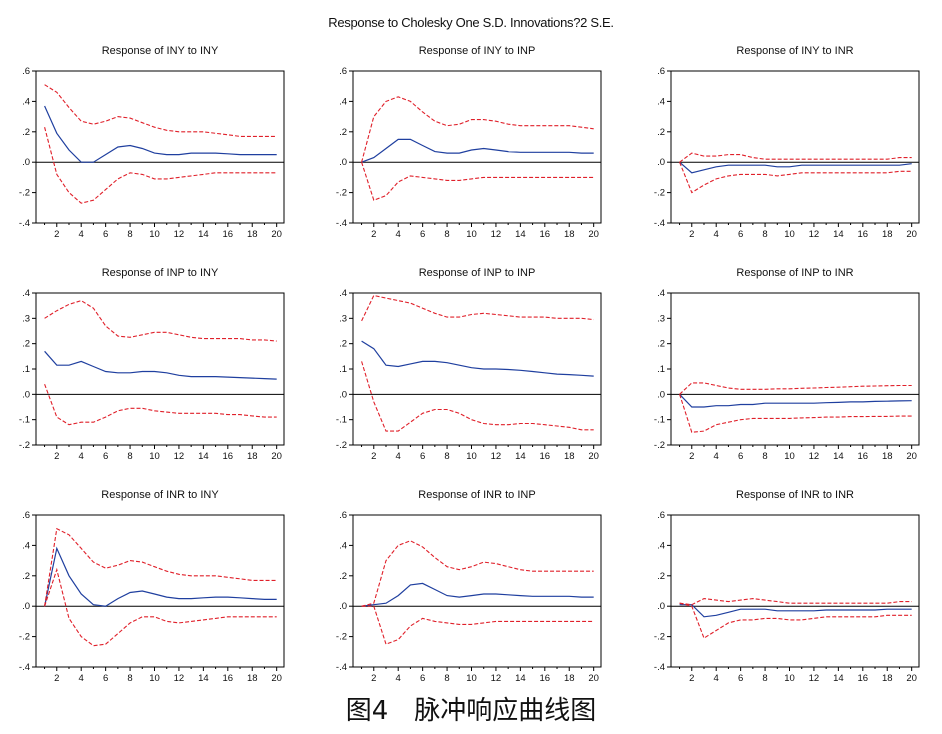  What do you see at coordinates (160, 495) in the screenshot?
I see `panel-title: Response of INR to INY` at bounding box center [160, 495].